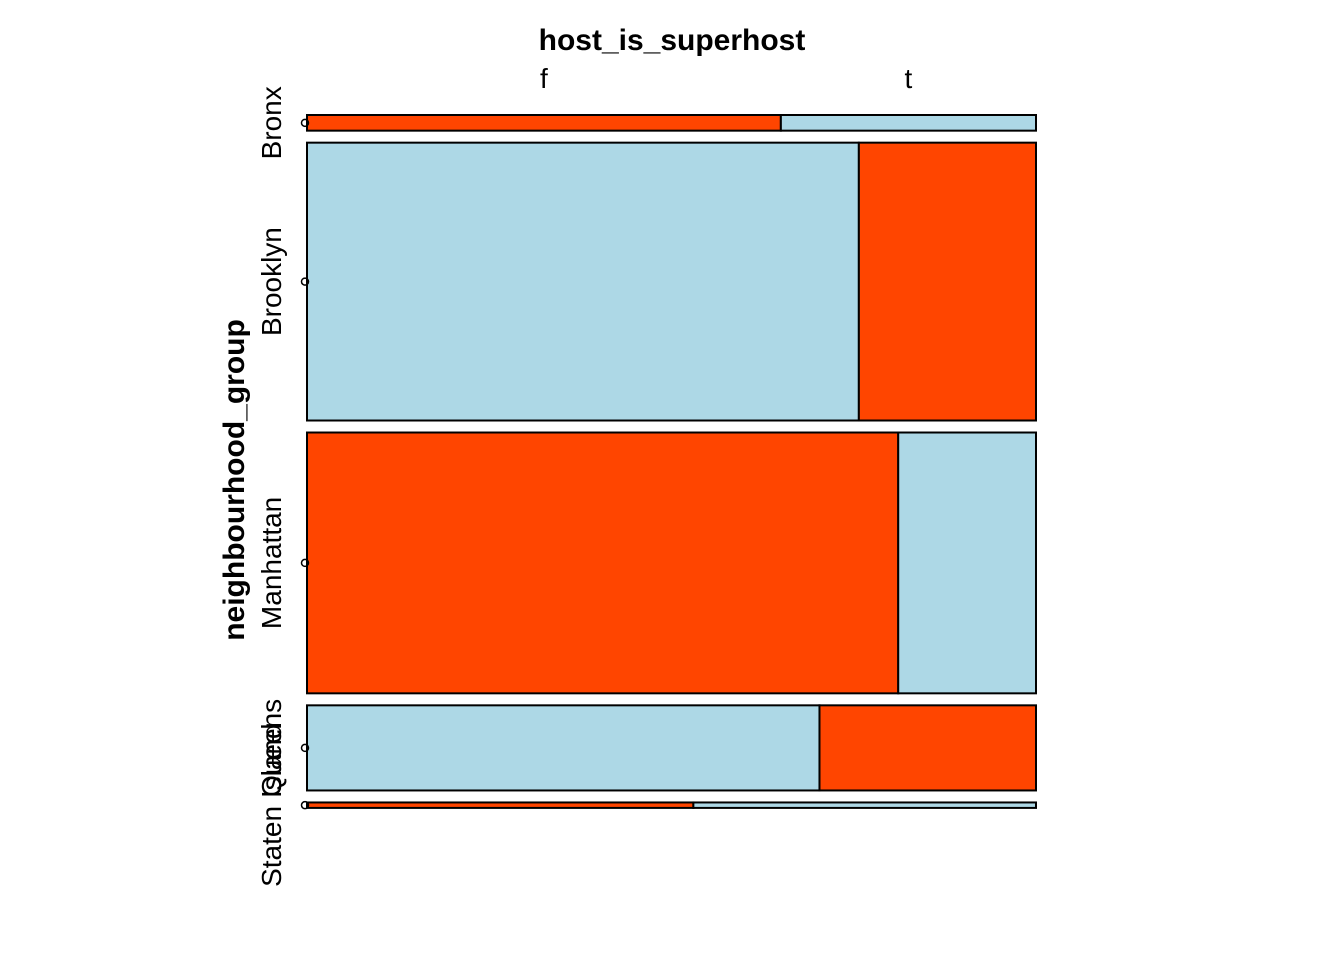 The height and width of the screenshot is (960, 1344). Describe the element at coordinates (271, 748) in the screenshot. I see `y-tick-queens: Queens` at that location.